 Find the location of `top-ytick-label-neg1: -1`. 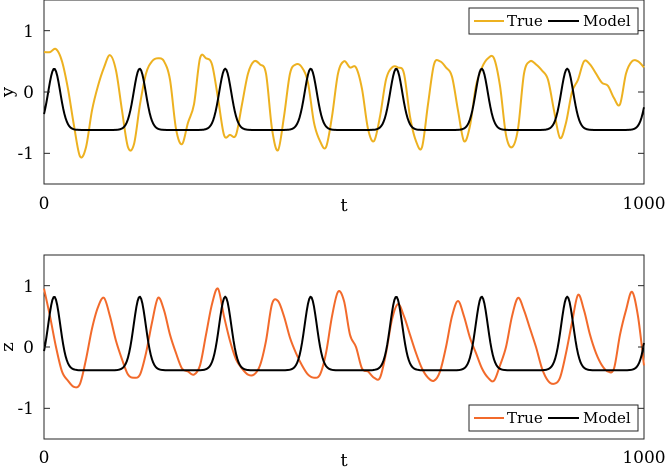

top-ytick-label-neg1: -1 is located at coordinates (25, 154).